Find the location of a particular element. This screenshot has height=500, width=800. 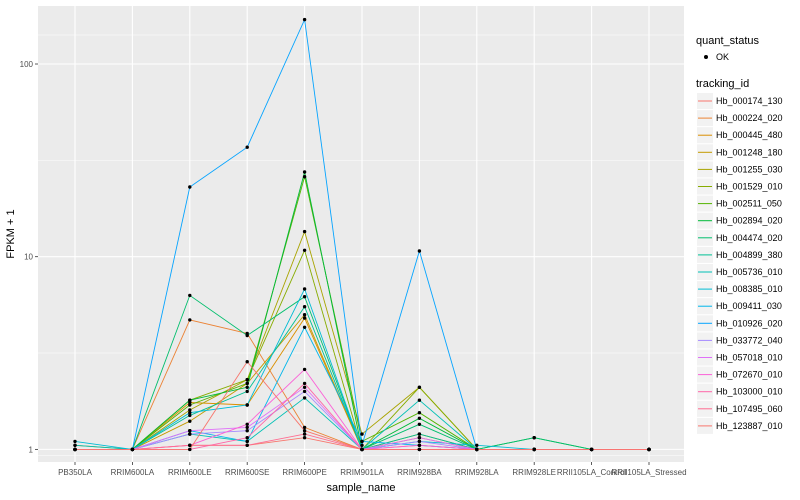

point-Hb_033772_040-RRIM600SE is located at coordinates (247, 430).